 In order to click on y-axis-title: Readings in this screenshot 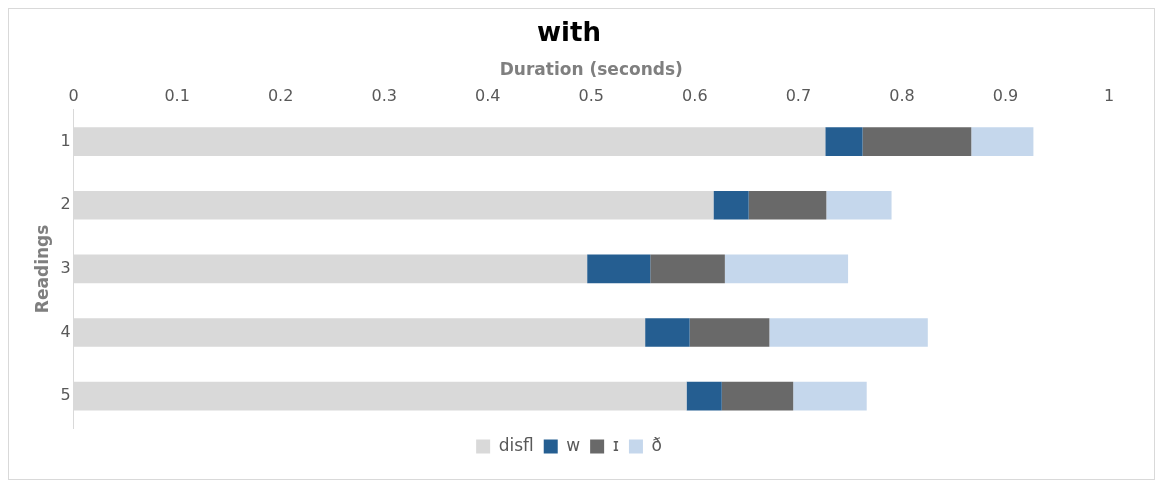, I will do `click(41, 269)`.